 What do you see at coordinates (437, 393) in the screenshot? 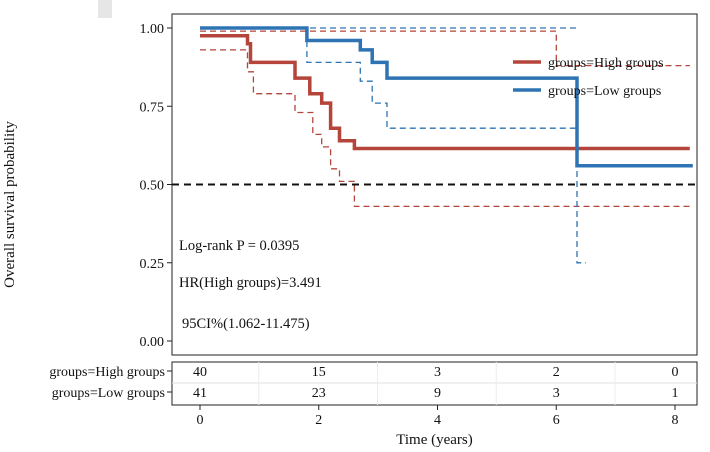
I see `risk-table-value: 9` at bounding box center [437, 393].